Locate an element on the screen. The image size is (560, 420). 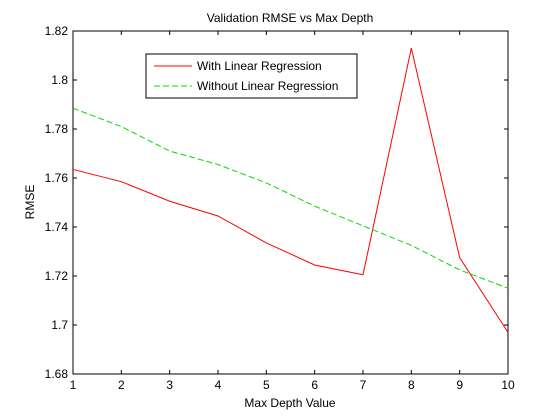
legend-box is located at coordinates (251, 76).